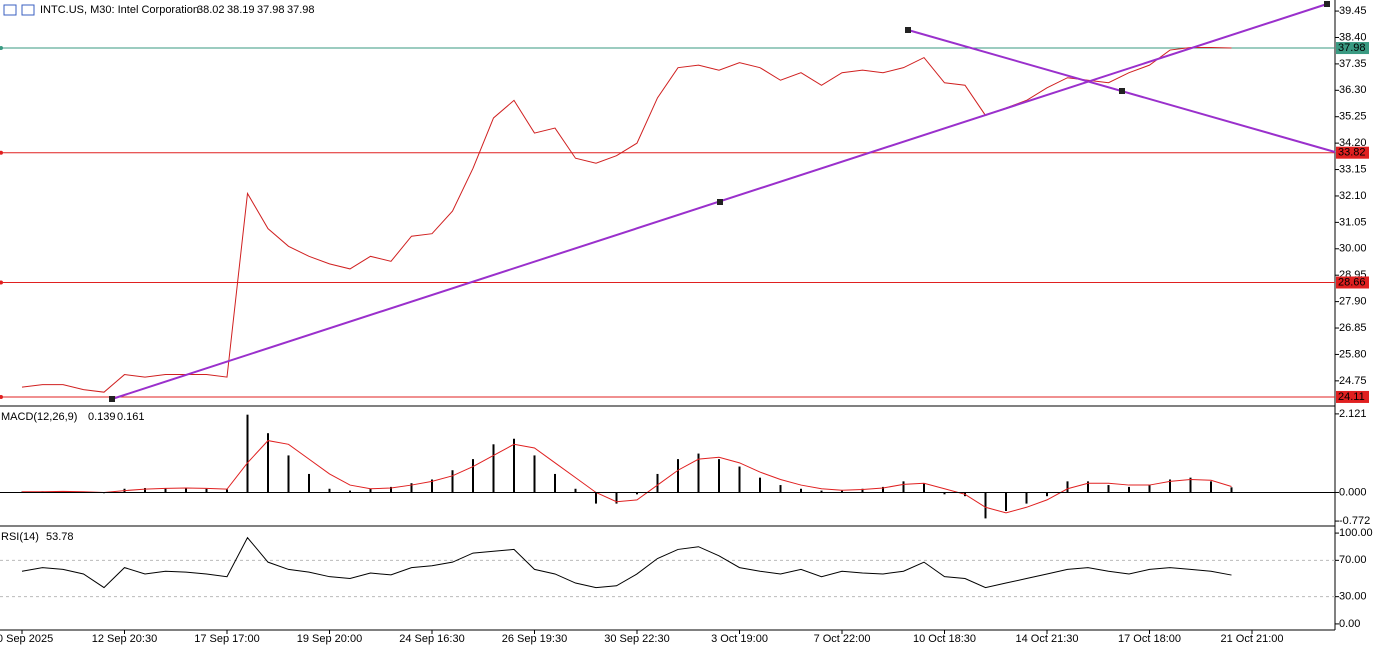 The image size is (1378, 647). What do you see at coordinates (1353, 597) in the screenshot?
I see `y-tick-label: 30.00` at bounding box center [1353, 597].